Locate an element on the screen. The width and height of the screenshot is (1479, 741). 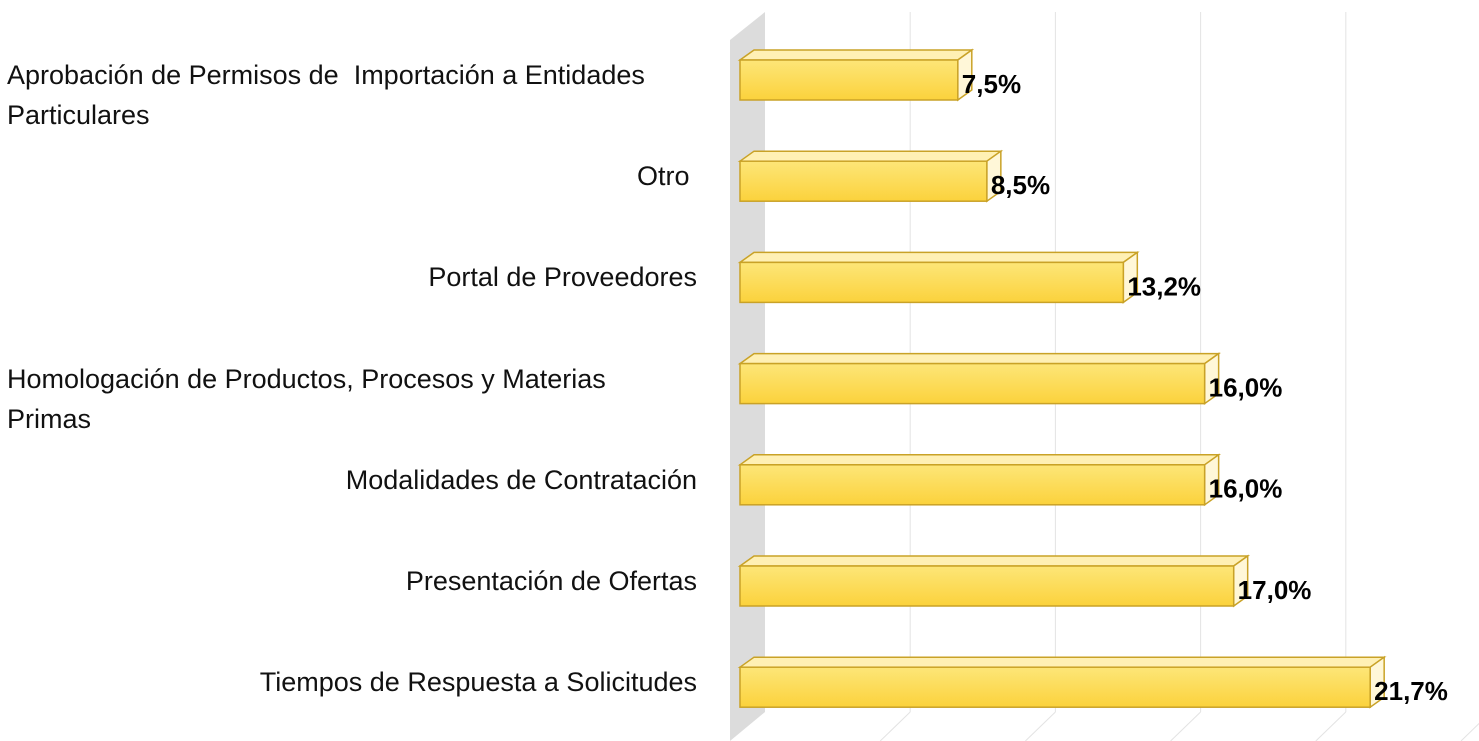
category-label: Otro is located at coordinates (352, 176).